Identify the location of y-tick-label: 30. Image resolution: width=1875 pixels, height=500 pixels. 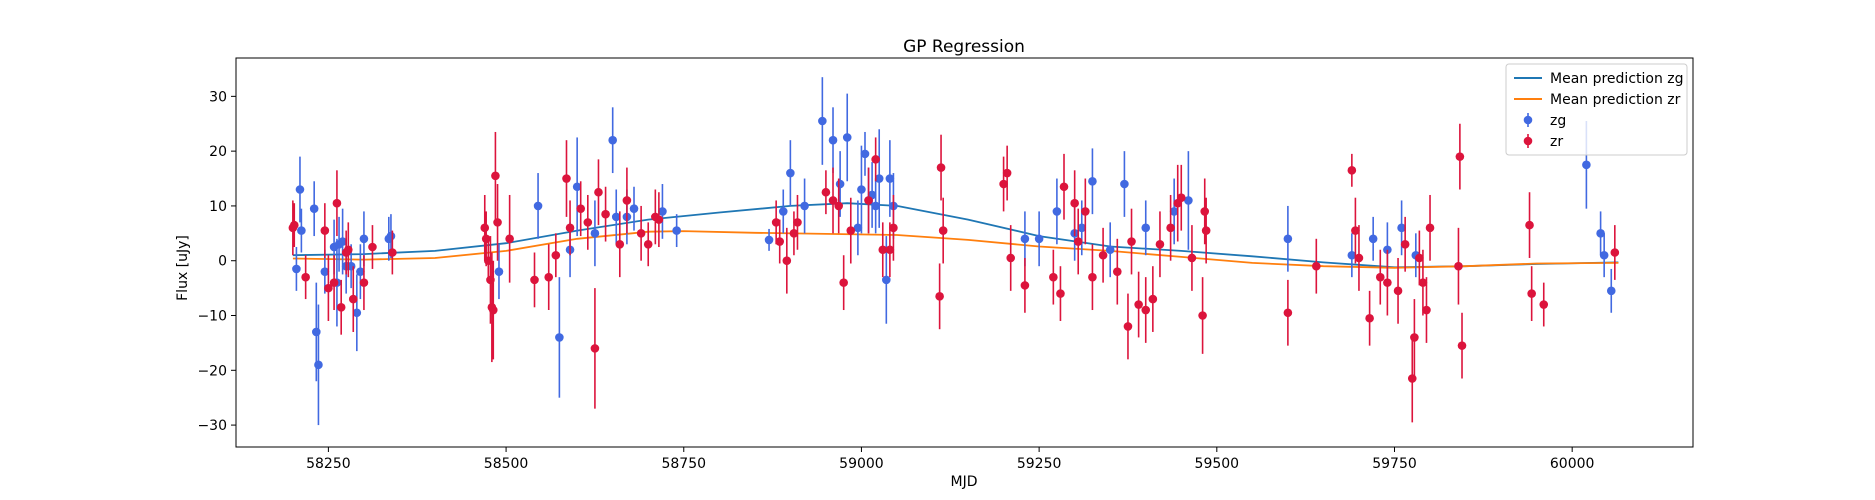
(218, 97).